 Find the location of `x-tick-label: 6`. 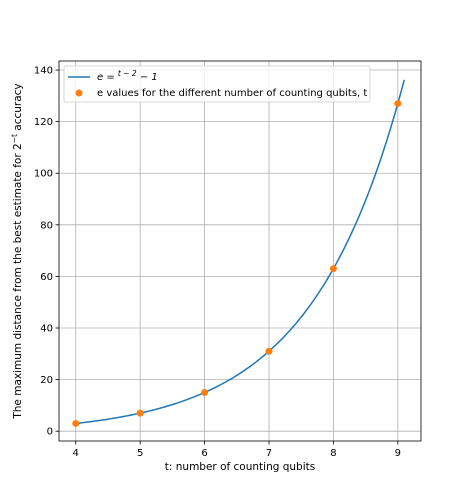

x-tick-label: 6 is located at coordinates (204, 453).